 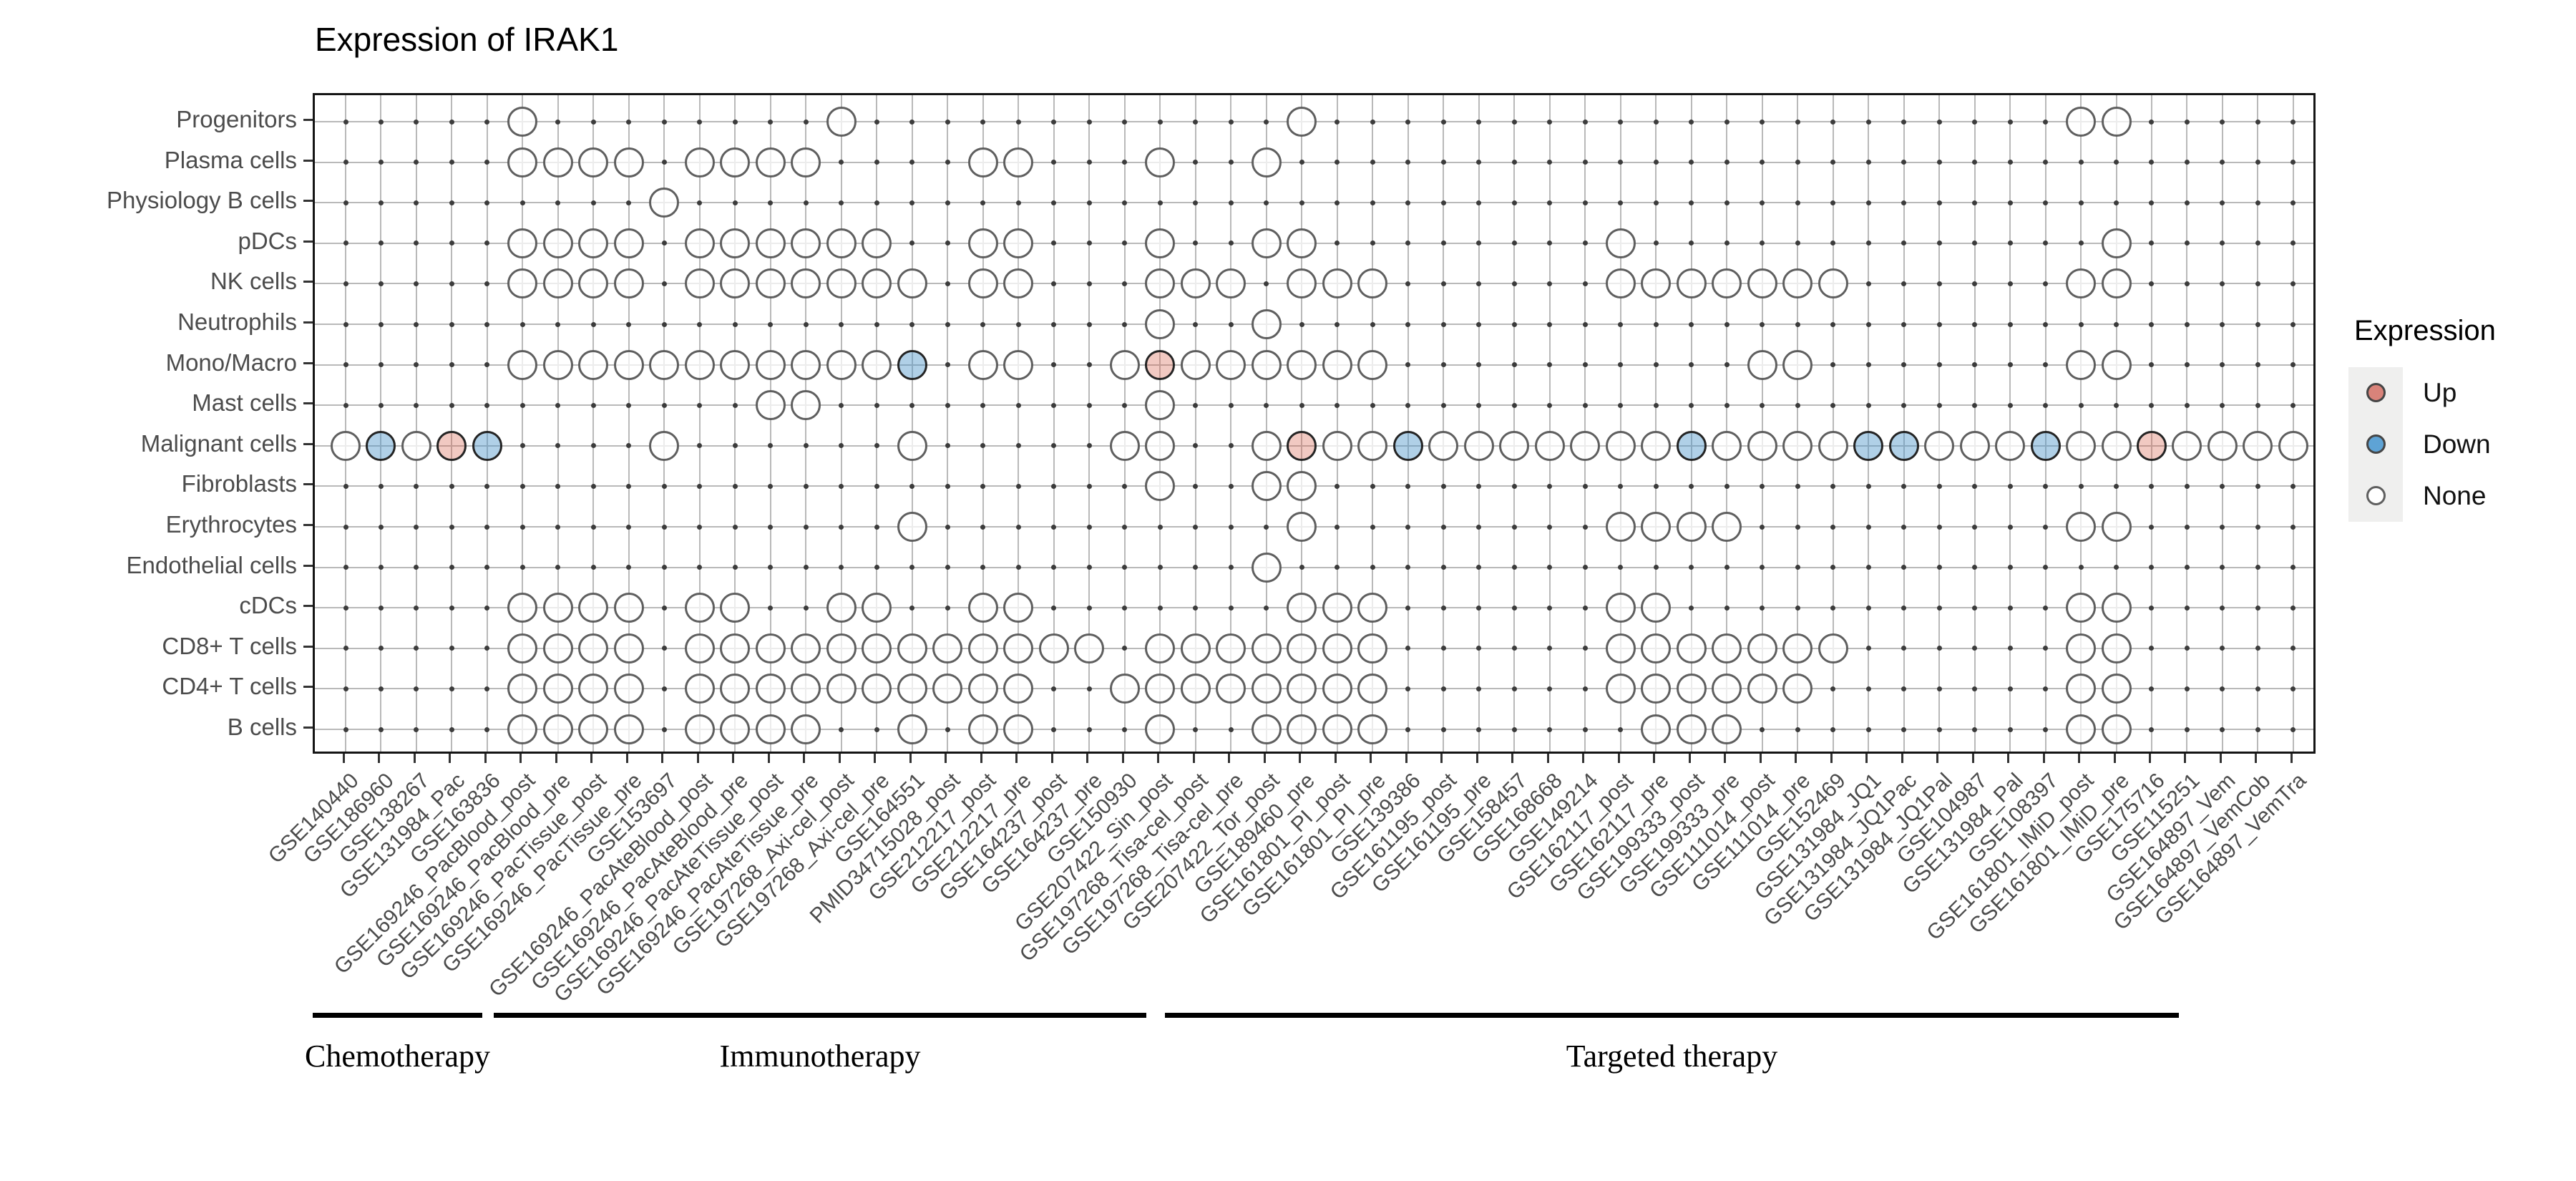 What do you see at coordinates (2151, 445) in the screenshot?
I see `expression-circle-up` at bounding box center [2151, 445].